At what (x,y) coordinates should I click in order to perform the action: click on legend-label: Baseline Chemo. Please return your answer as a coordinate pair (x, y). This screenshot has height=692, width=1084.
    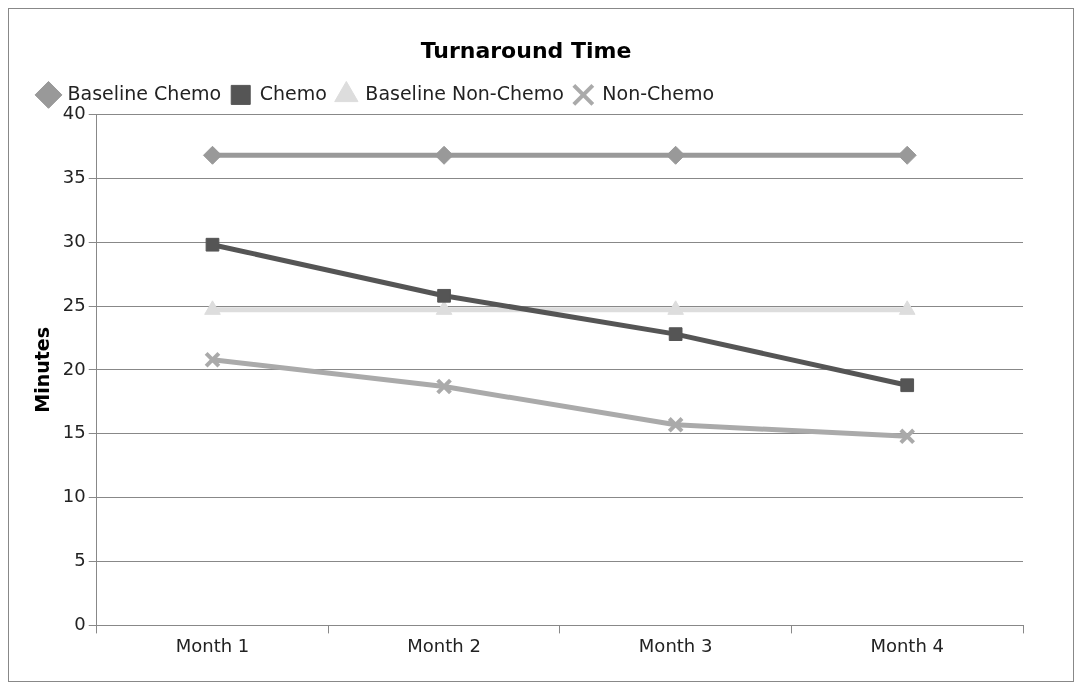
    Looking at the image, I should click on (144, 92).